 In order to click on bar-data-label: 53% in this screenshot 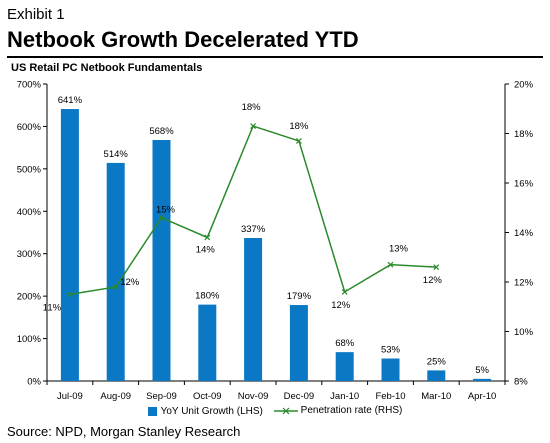, I will do `click(391, 350)`.